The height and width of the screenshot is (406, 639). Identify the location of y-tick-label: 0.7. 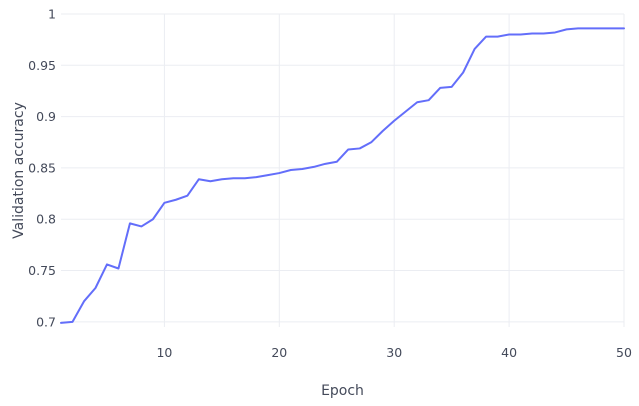
(46, 321).